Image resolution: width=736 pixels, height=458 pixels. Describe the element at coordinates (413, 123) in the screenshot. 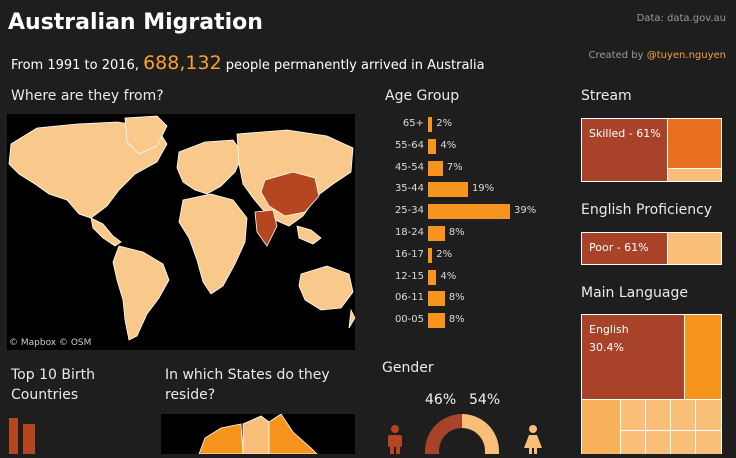

I see `age-label: 65+` at that location.